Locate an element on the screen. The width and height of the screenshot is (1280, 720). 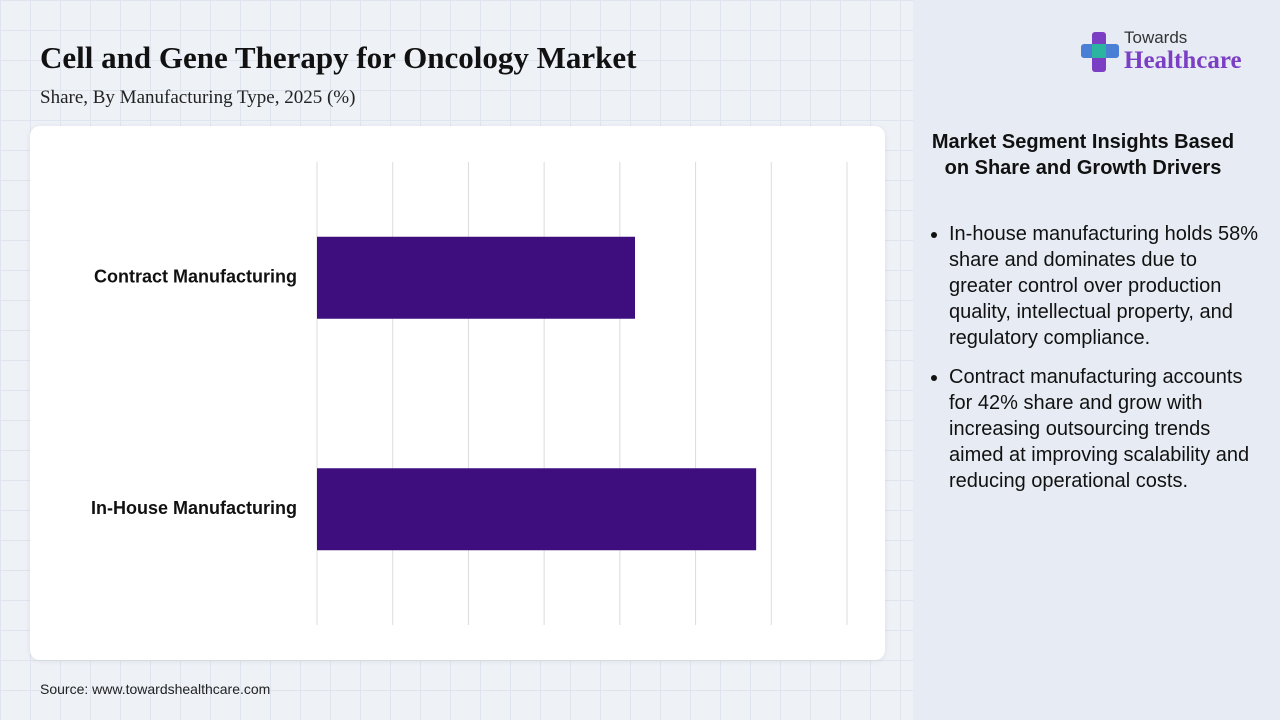
y-tick-label: Contract Manufacturing is located at coordinates (195, 277).